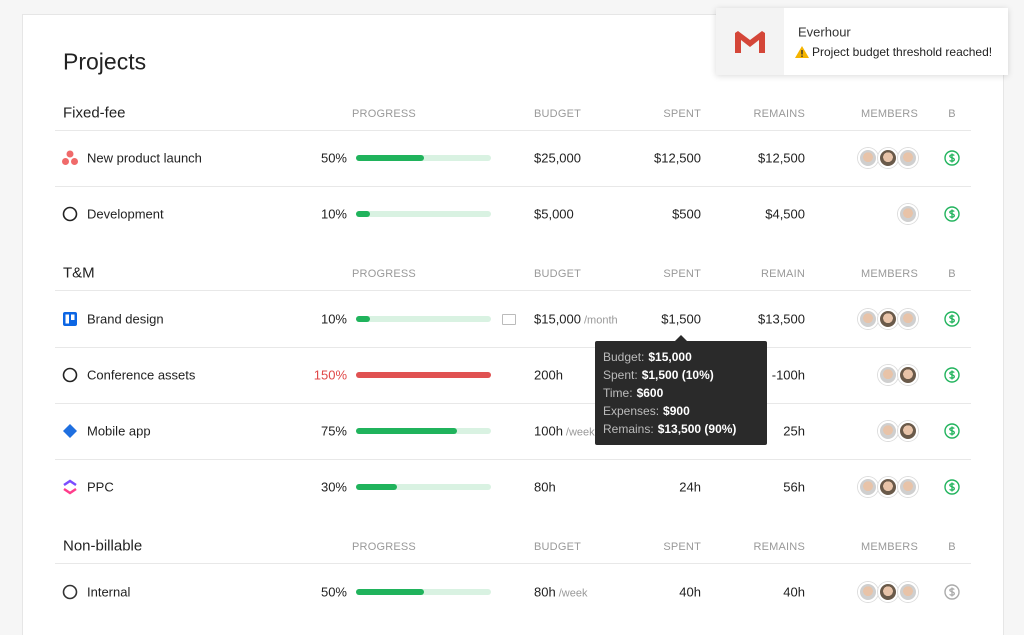 This screenshot has width=1024, height=635. Describe the element at coordinates (794, 592) in the screenshot. I see `remains: 40h` at that location.